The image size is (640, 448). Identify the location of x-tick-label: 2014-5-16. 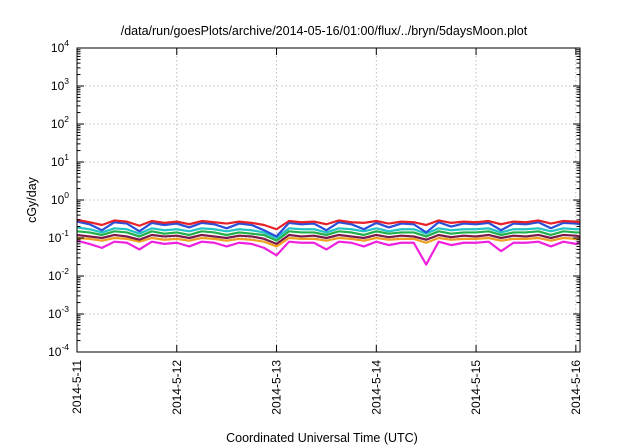
(576, 387).